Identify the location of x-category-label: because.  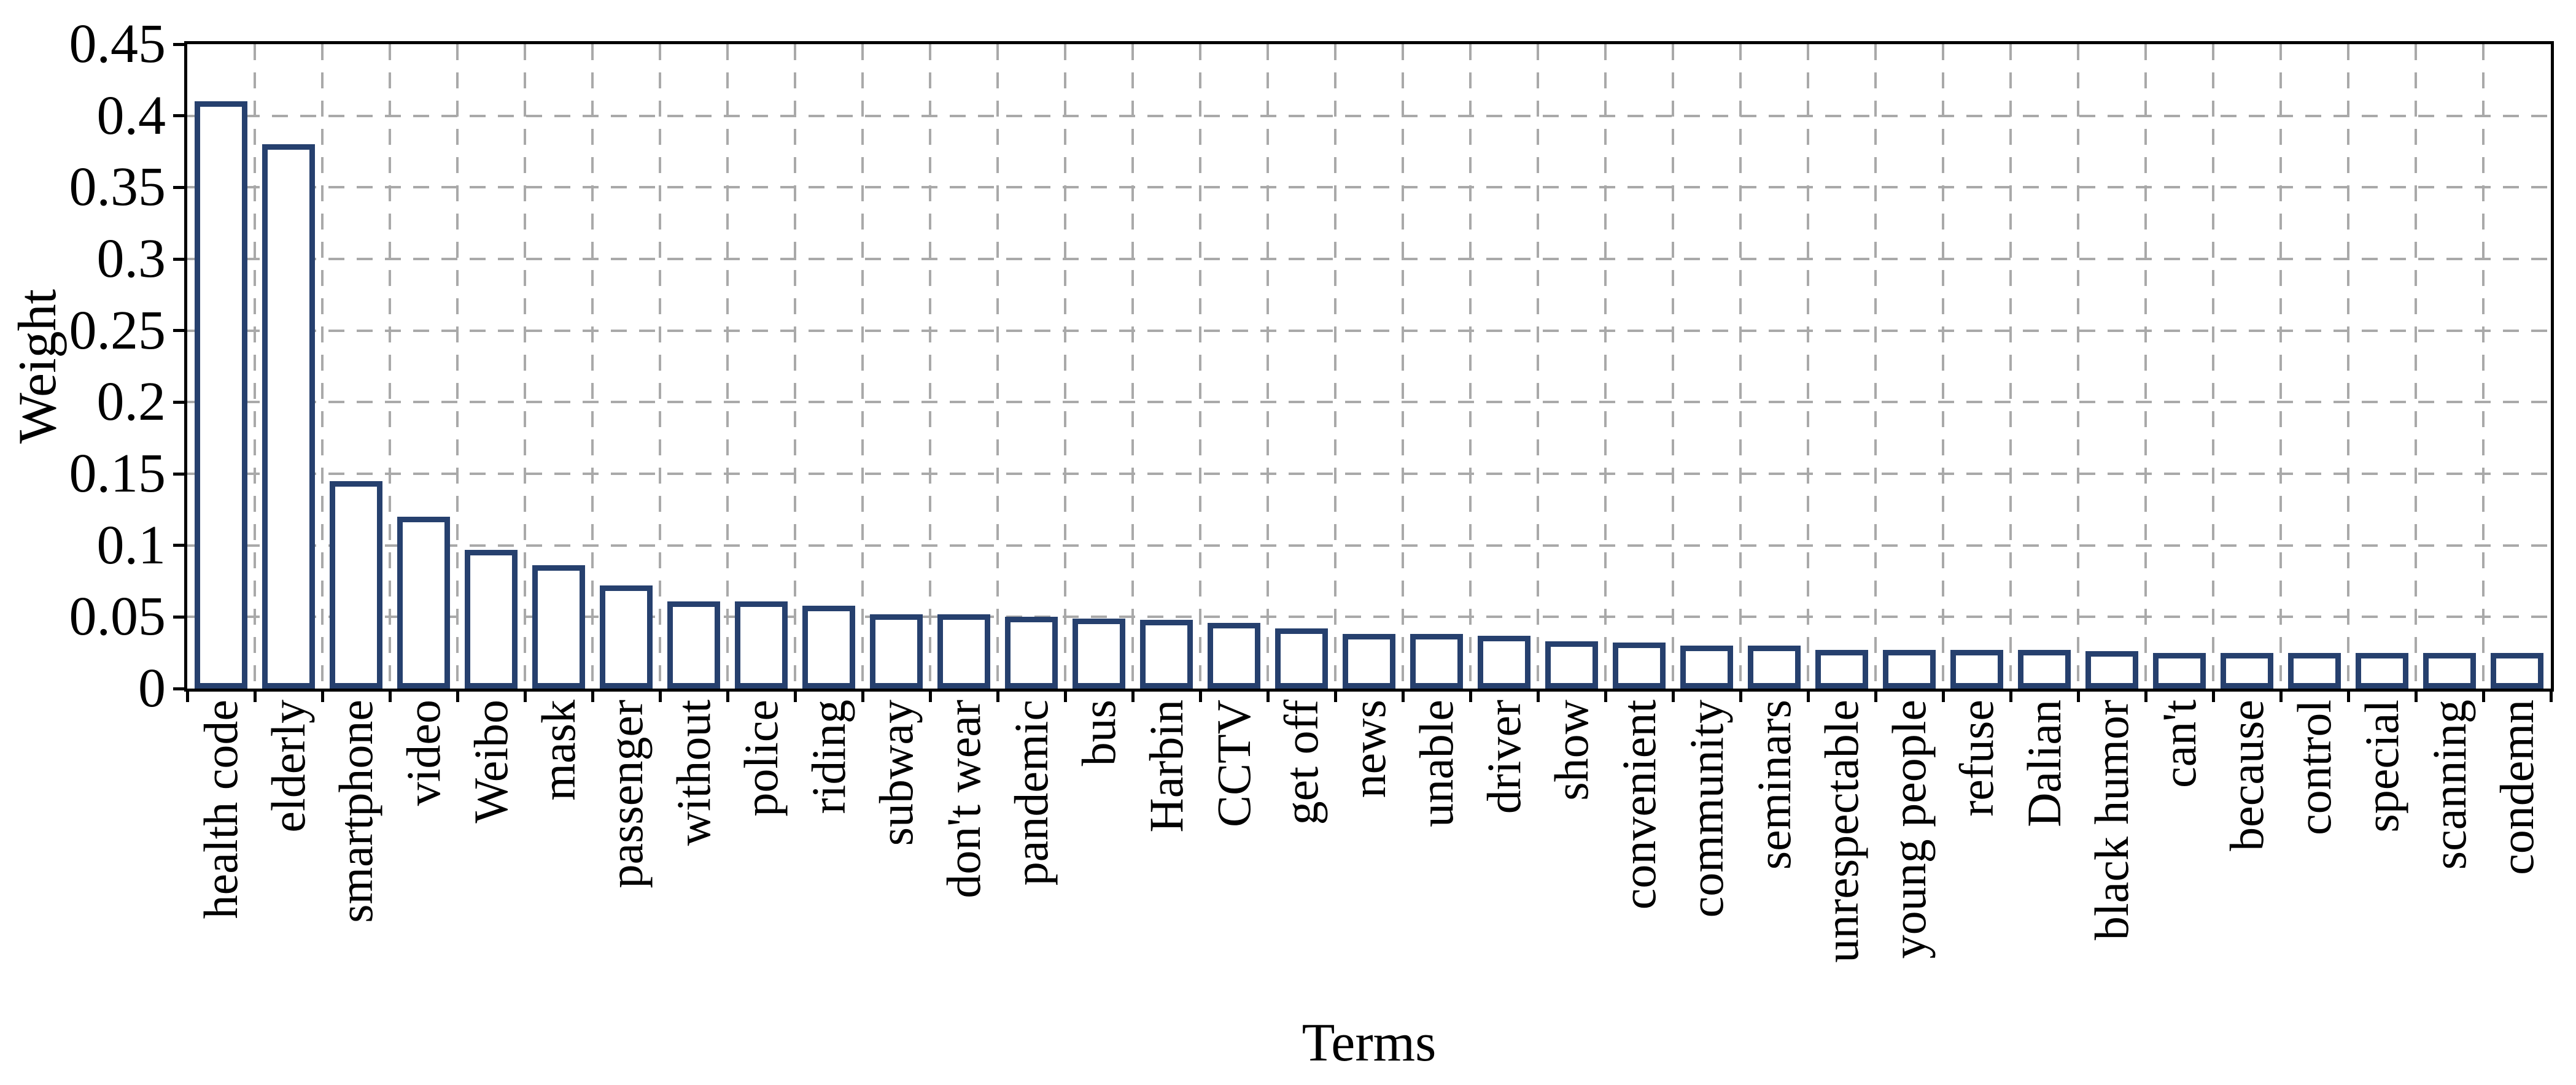
(2246, 775).